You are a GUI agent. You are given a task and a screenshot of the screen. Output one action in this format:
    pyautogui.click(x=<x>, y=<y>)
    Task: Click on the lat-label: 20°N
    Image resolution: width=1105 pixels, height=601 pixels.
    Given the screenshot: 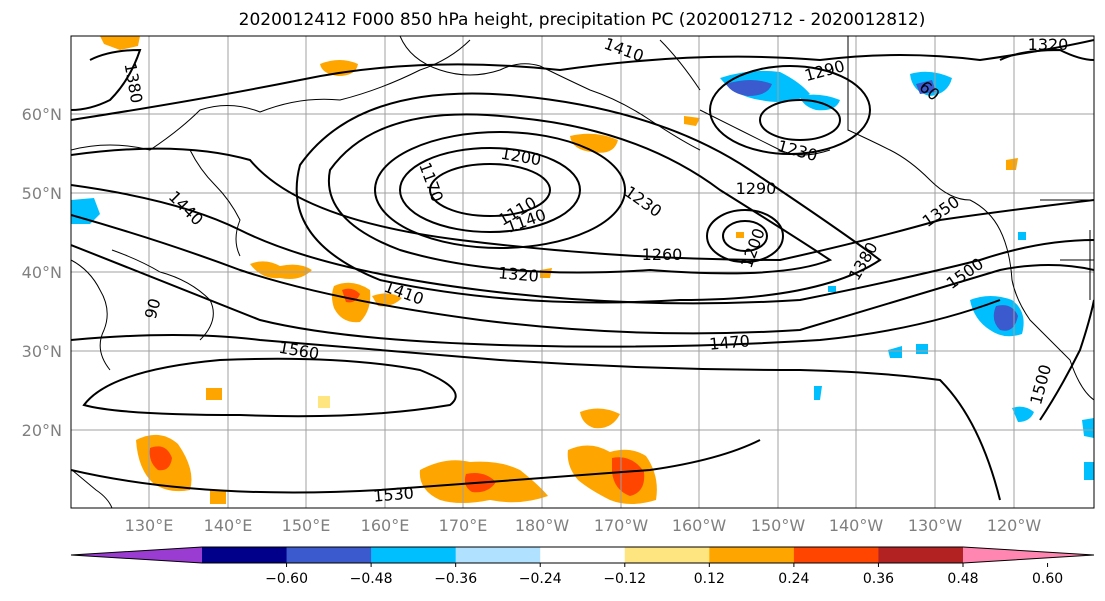 What is the action you would take?
    pyautogui.click(x=42, y=430)
    